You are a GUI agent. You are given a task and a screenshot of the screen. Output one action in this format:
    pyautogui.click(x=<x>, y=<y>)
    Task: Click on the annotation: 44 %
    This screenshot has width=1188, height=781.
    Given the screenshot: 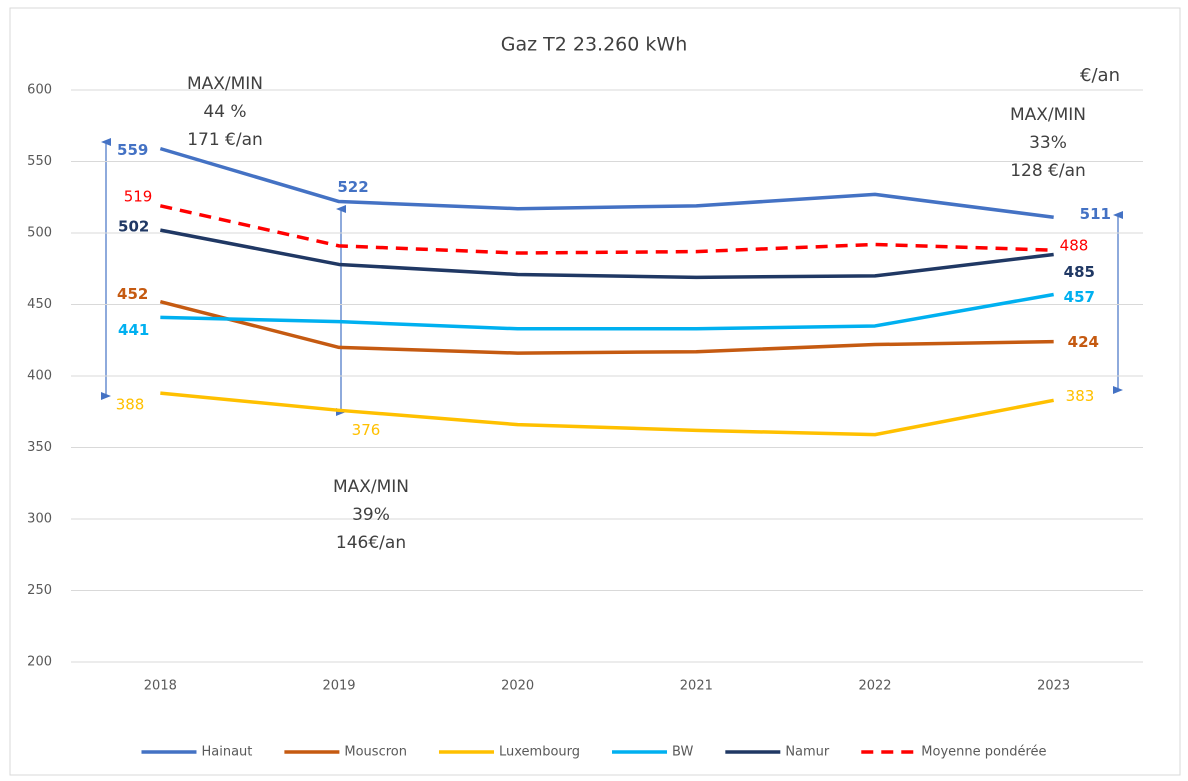 What is the action you would take?
    pyautogui.click(x=224, y=112)
    